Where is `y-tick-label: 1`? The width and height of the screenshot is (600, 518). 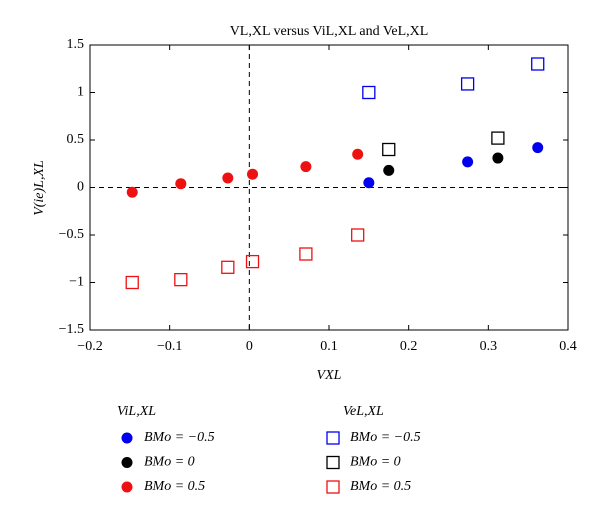
y-tick-label: 1 is located at coordinates (80, 92).